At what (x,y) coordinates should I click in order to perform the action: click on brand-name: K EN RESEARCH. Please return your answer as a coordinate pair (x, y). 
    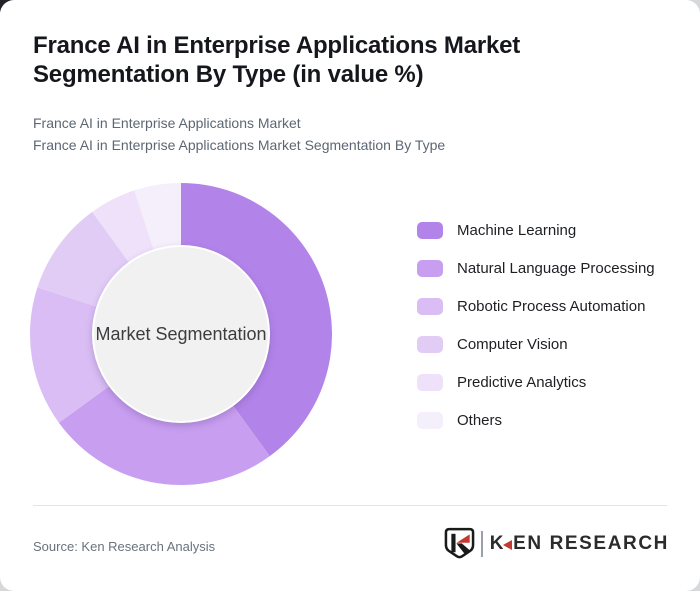
    Looking at the image, I should click on (579, 544).